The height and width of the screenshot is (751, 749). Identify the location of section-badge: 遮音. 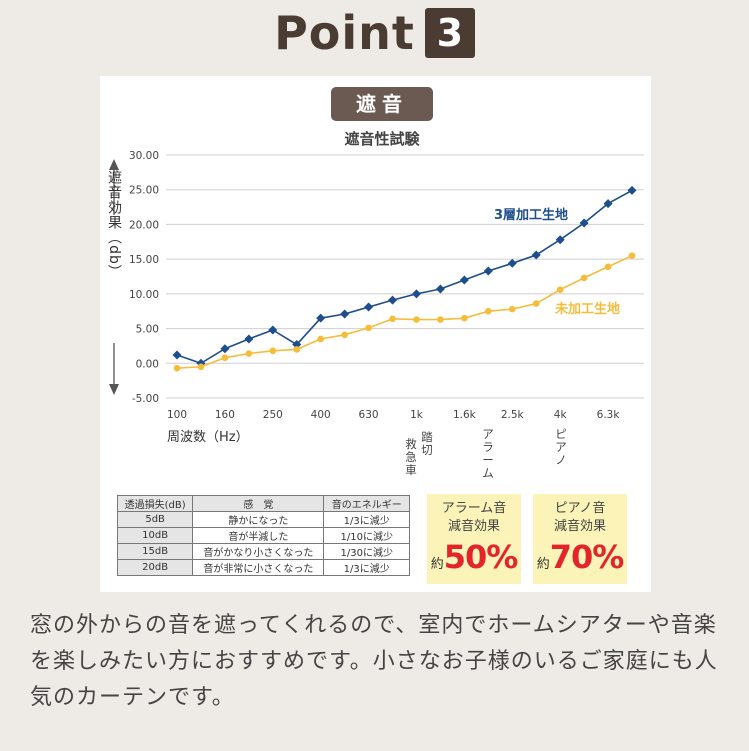
(382, 104).